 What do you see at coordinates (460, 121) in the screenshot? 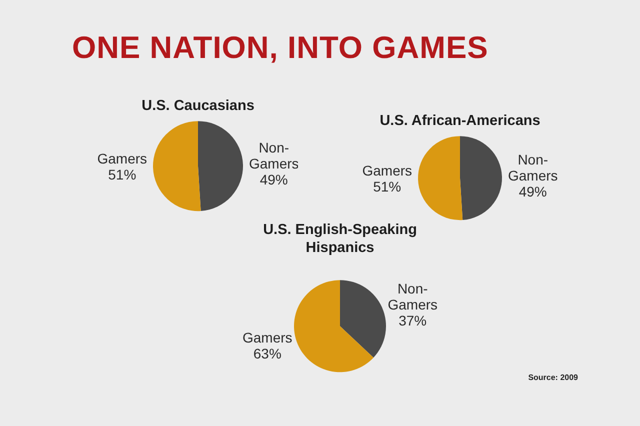
I see `chart-title: U.S. African-Americans` at bounding box center [460, 121].